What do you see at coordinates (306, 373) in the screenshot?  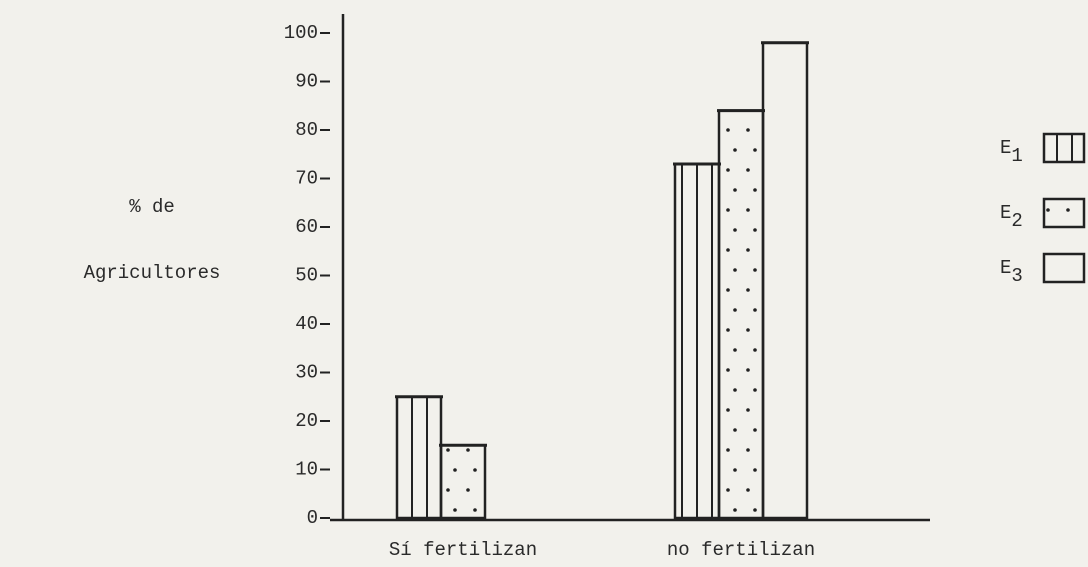 I see `y-tick-label: 30` at bounding box center [306, 373].